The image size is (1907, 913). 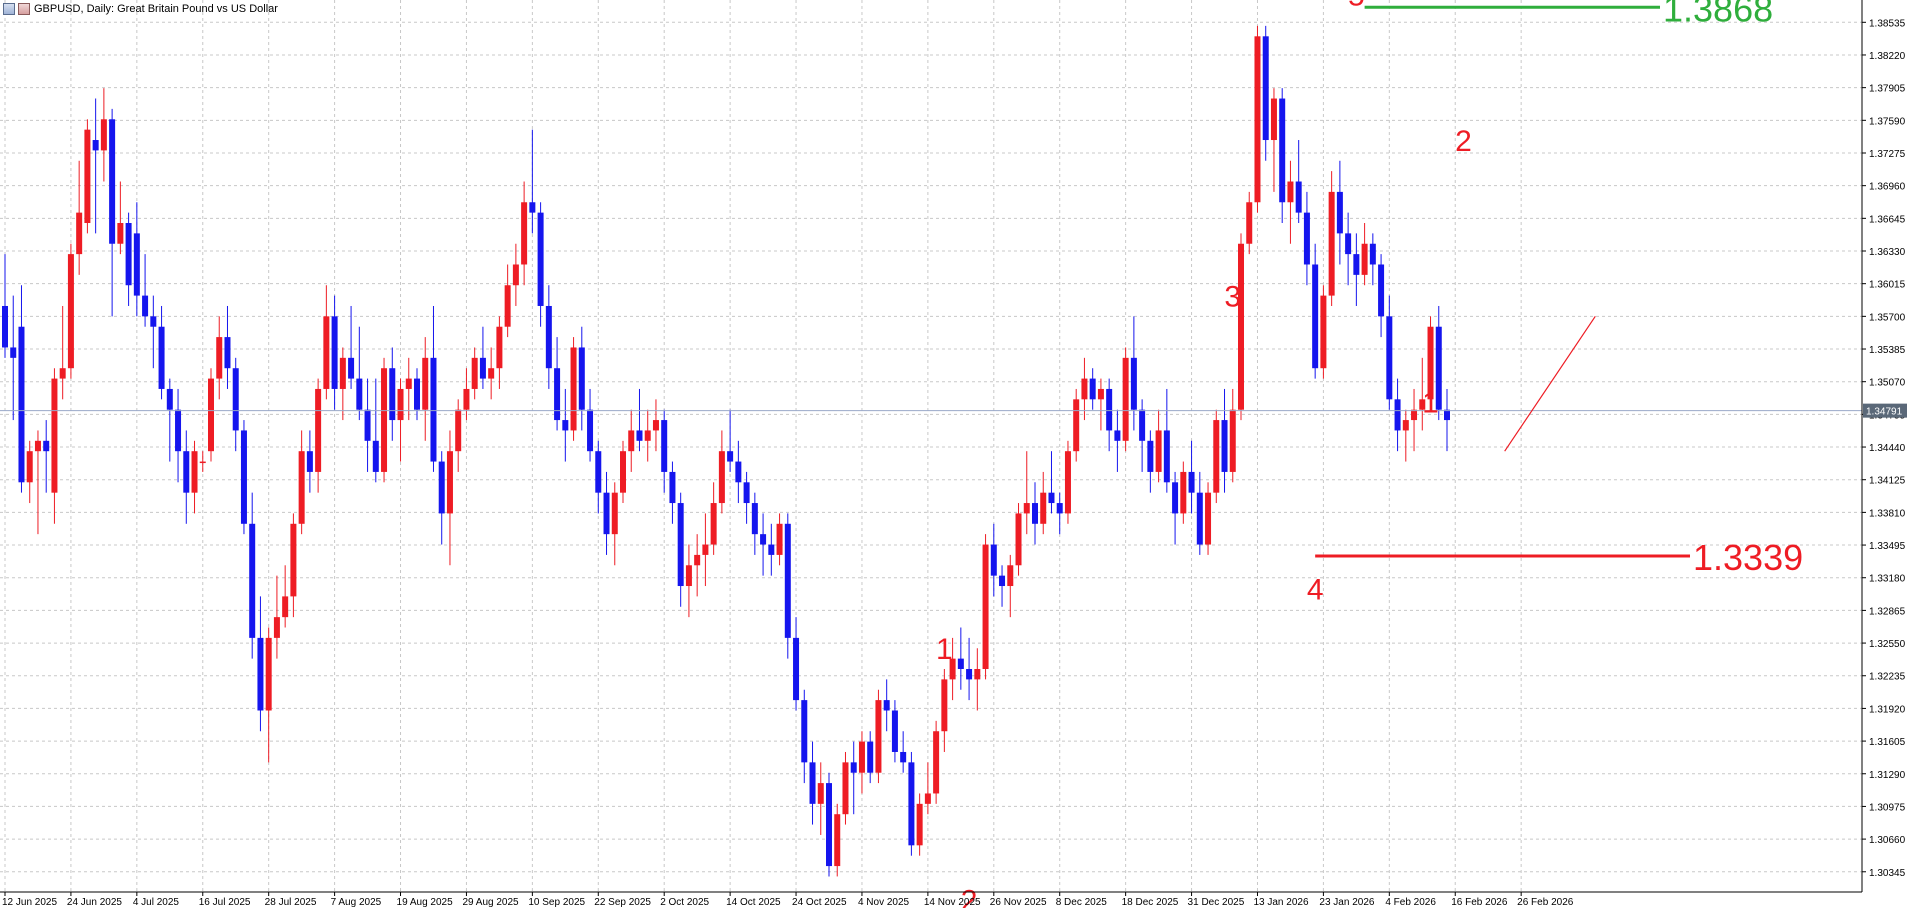 What do you see at coordinates (1887, 383) in the screenshot?
I see `y-tick-label: 1.35070` at bounding box center [1887, 383].